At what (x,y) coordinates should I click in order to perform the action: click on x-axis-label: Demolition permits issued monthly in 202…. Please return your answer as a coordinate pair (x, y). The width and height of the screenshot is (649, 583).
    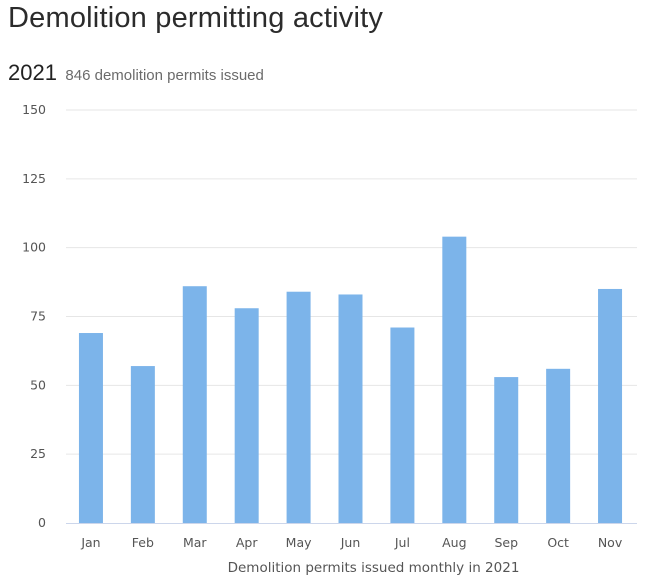
    Looking at the image, I should click on (374, 568).